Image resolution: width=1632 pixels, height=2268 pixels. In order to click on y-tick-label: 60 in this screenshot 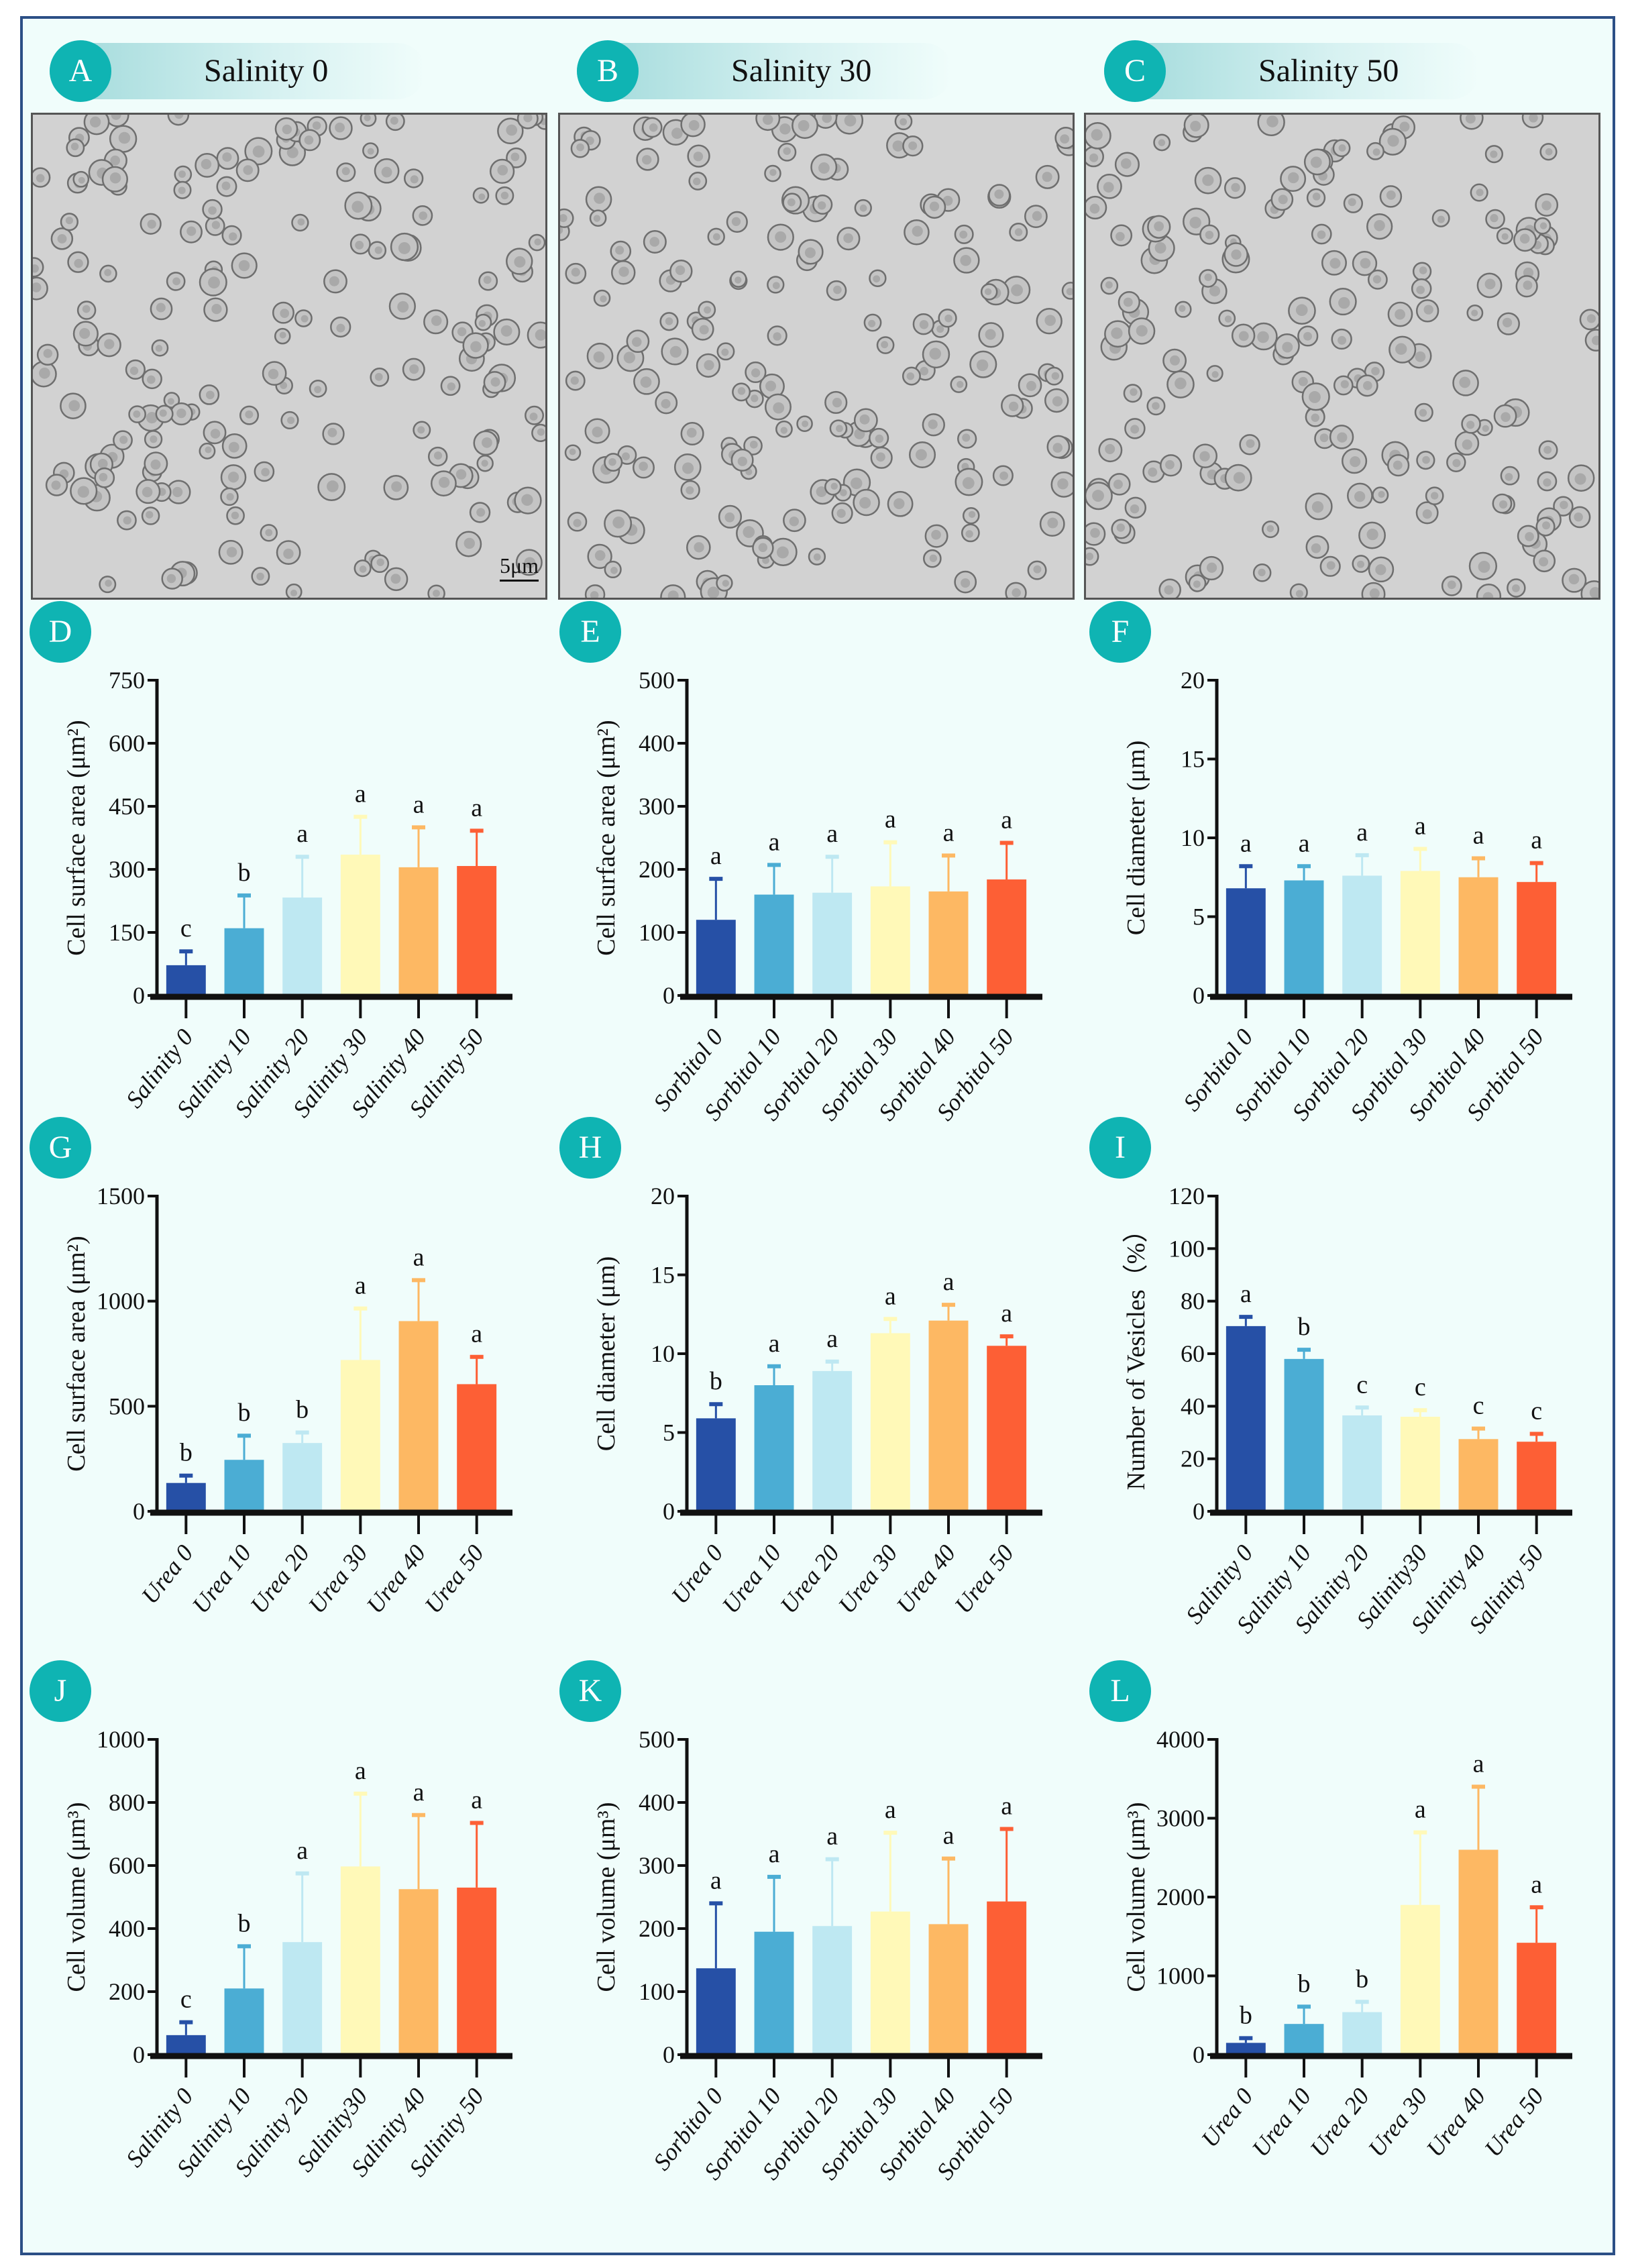, I will do `click(1193, 1353)`.